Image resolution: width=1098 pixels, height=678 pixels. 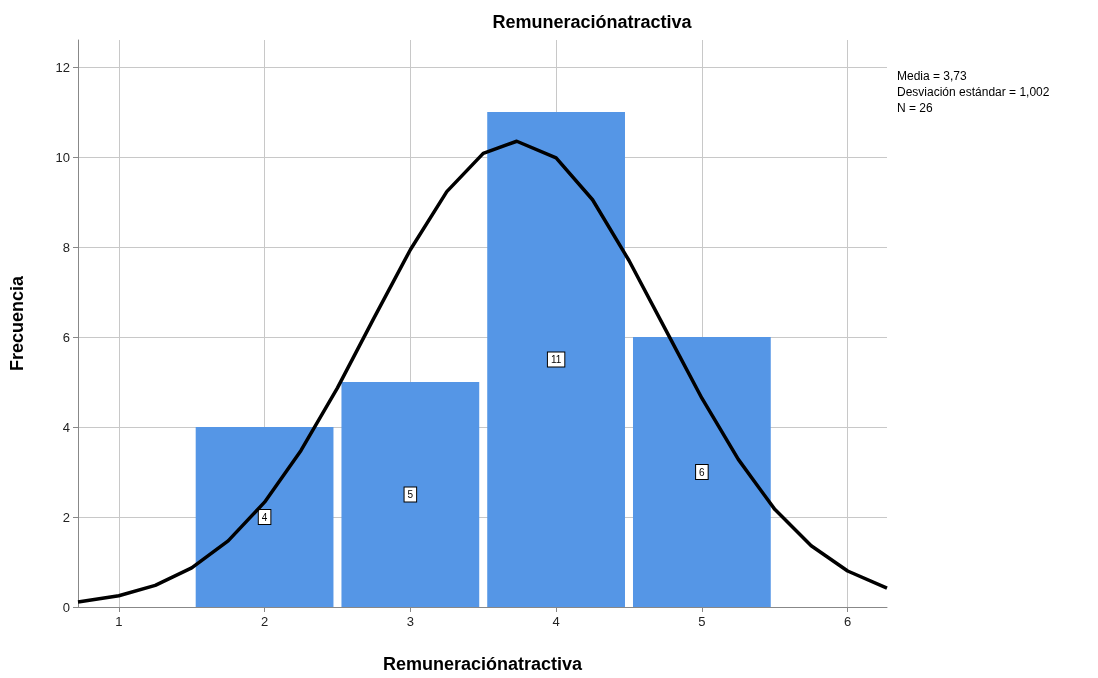 I want to click on x-tick-label: 1, so click(x=119, y=621).